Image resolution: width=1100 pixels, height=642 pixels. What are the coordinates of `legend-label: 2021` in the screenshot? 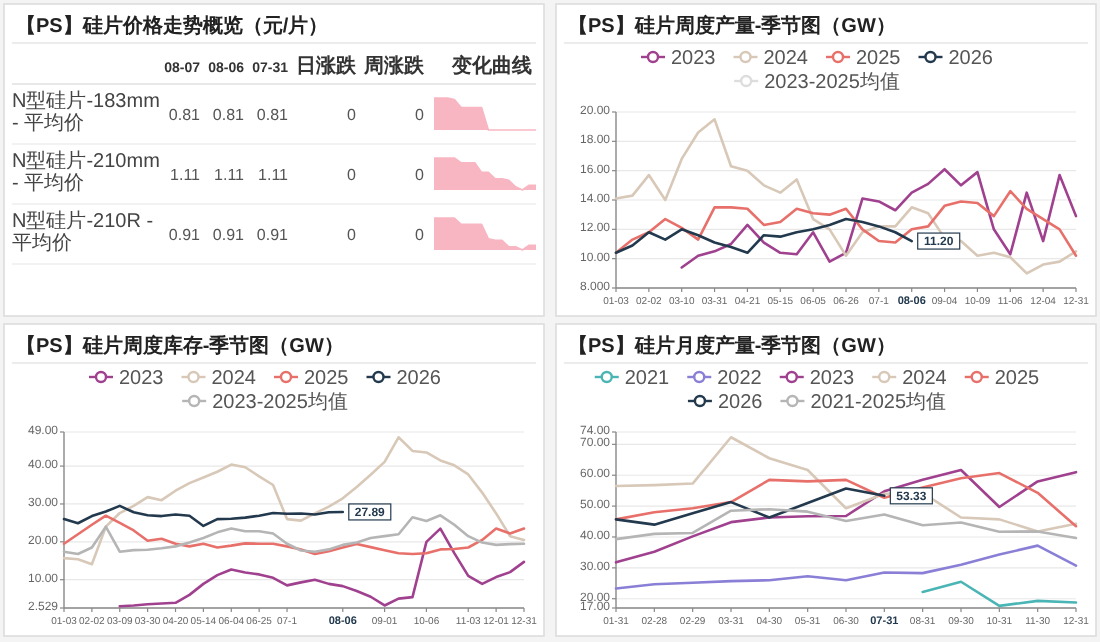 It's located at (647, 379).